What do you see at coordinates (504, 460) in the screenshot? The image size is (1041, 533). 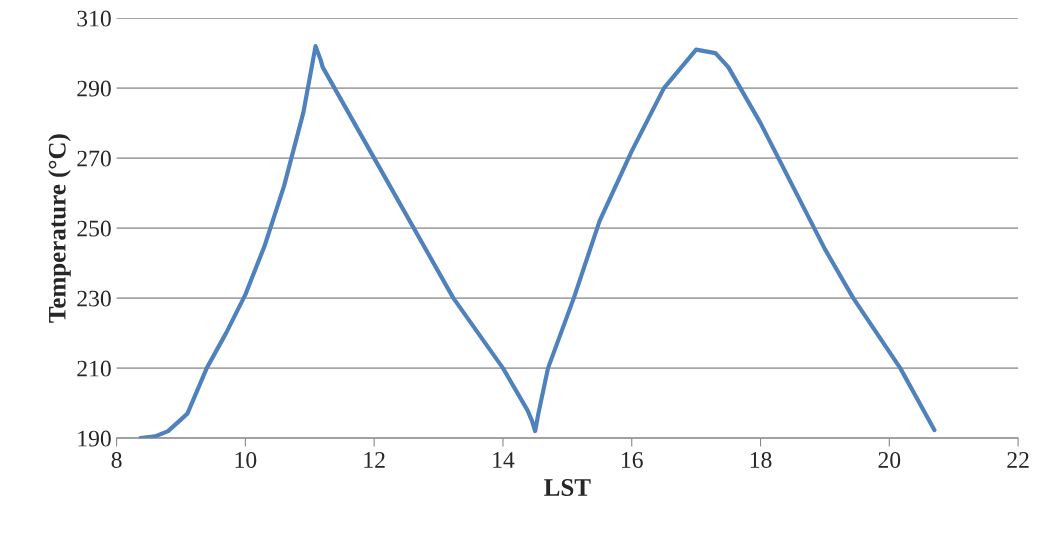 I see `x-tick-label: 14` at bounding box center [504, 460].